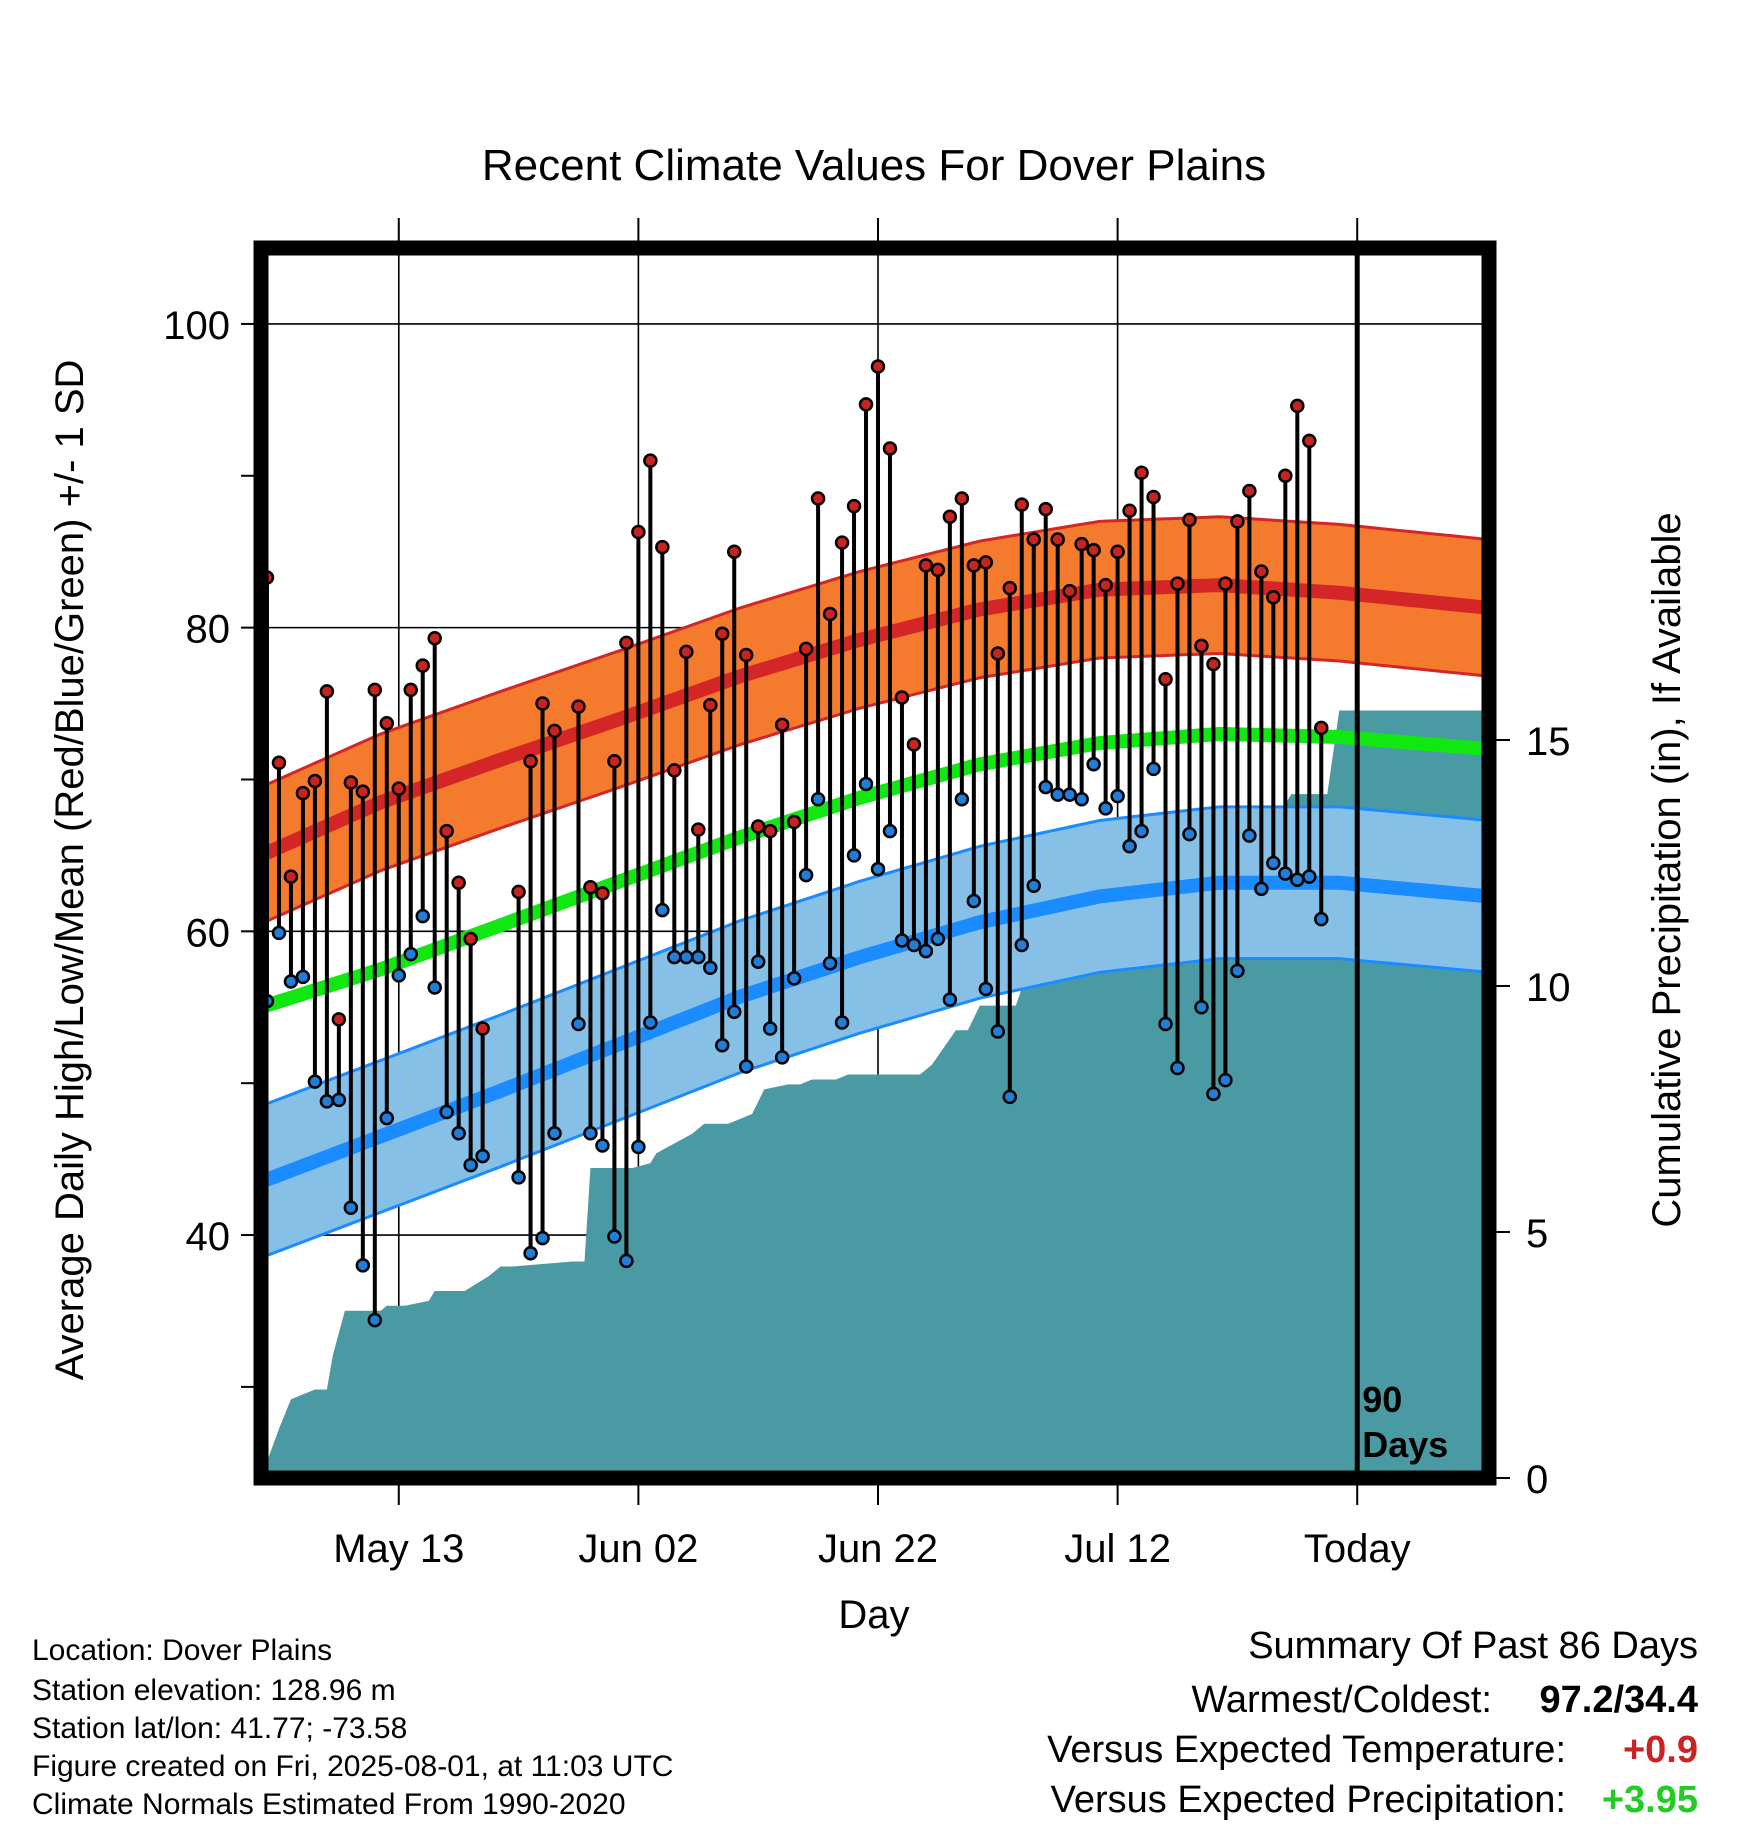 The width and height of the screenshot is (1748, 1828). Describe the element at coordinates (1473, 1646) in the screenshot. I see `summary-heading: Summary Of Past 86 Days` at that location.